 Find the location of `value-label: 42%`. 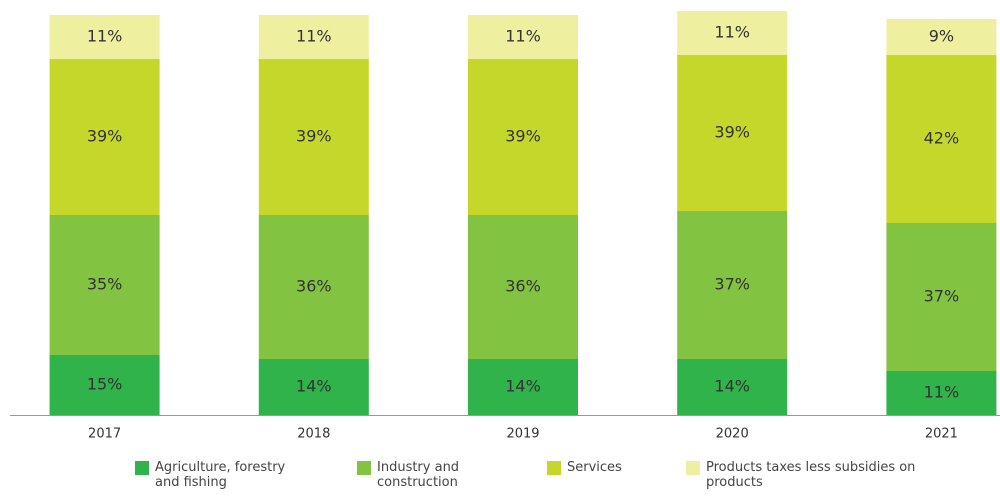

value-label: 42% is located at coordinates (942, 138).